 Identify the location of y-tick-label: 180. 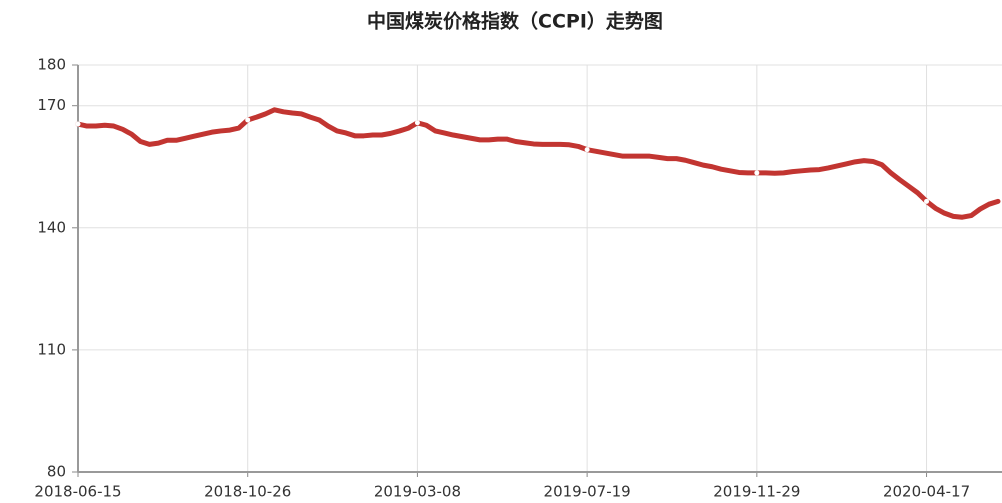
(51, 65).